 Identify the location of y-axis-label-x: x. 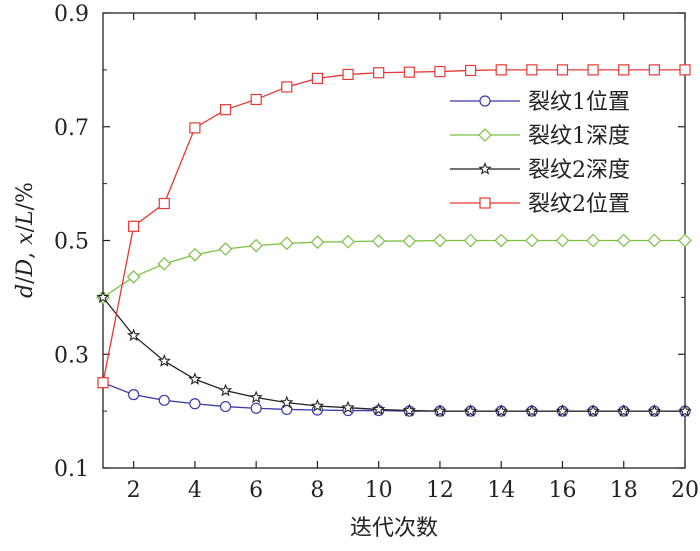
(25, 238).